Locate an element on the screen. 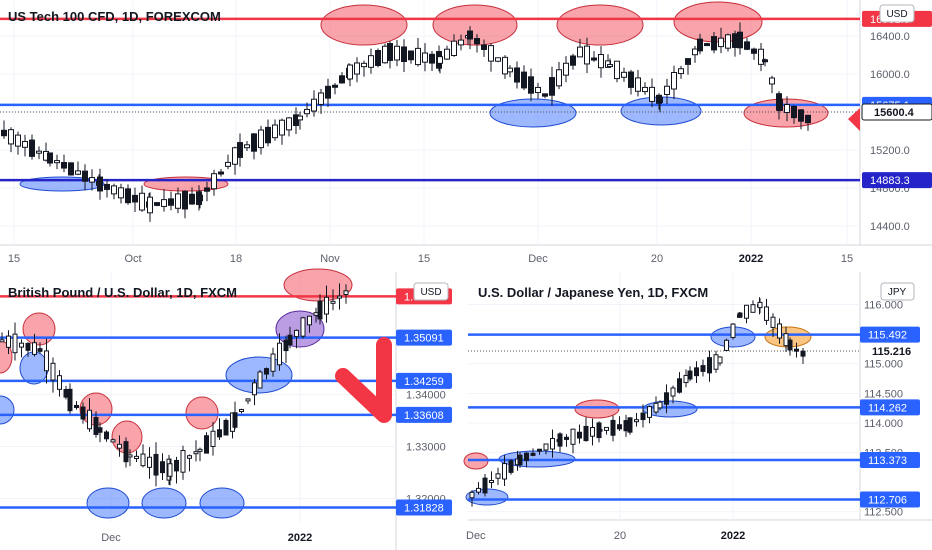 Image resolution: width=932 pixels, height=550 pixels. purple-zone-ellipse is located at coordinates (300, 329).